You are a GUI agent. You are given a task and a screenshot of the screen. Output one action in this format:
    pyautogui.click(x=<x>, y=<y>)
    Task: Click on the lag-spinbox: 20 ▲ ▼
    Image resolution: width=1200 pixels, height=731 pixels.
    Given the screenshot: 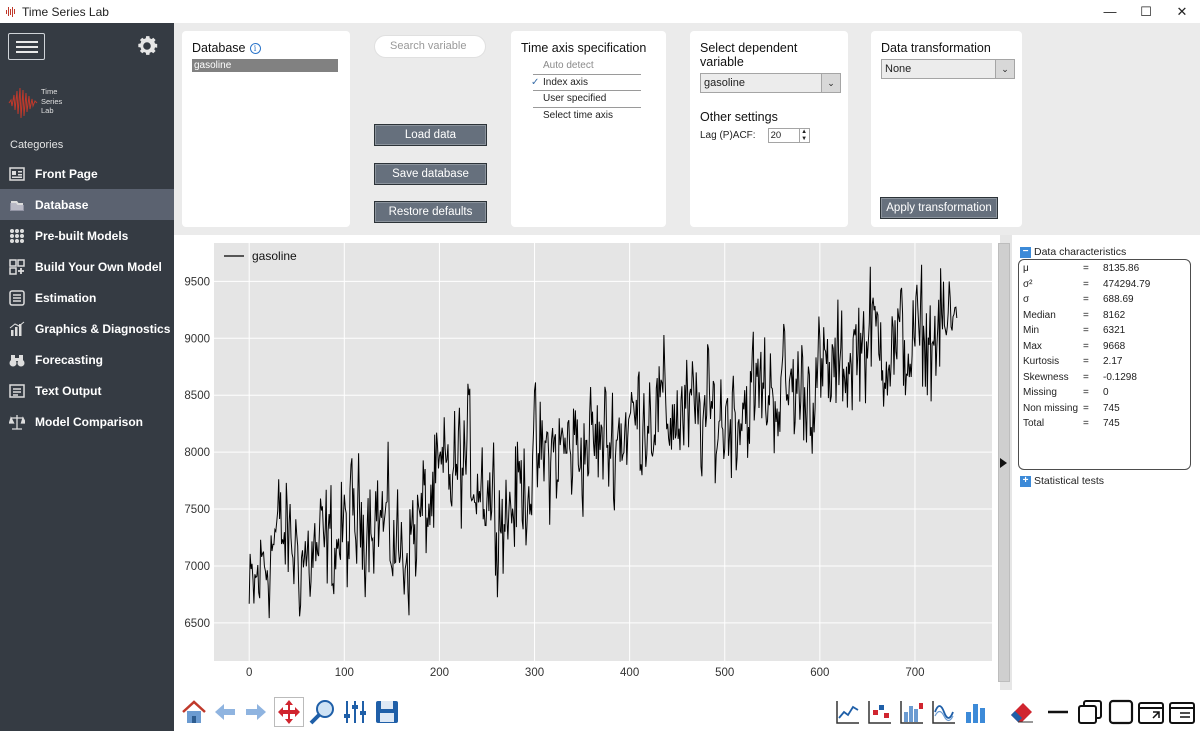 What is the action you would take?
    pyautogui.click(x=788, y=135)
    